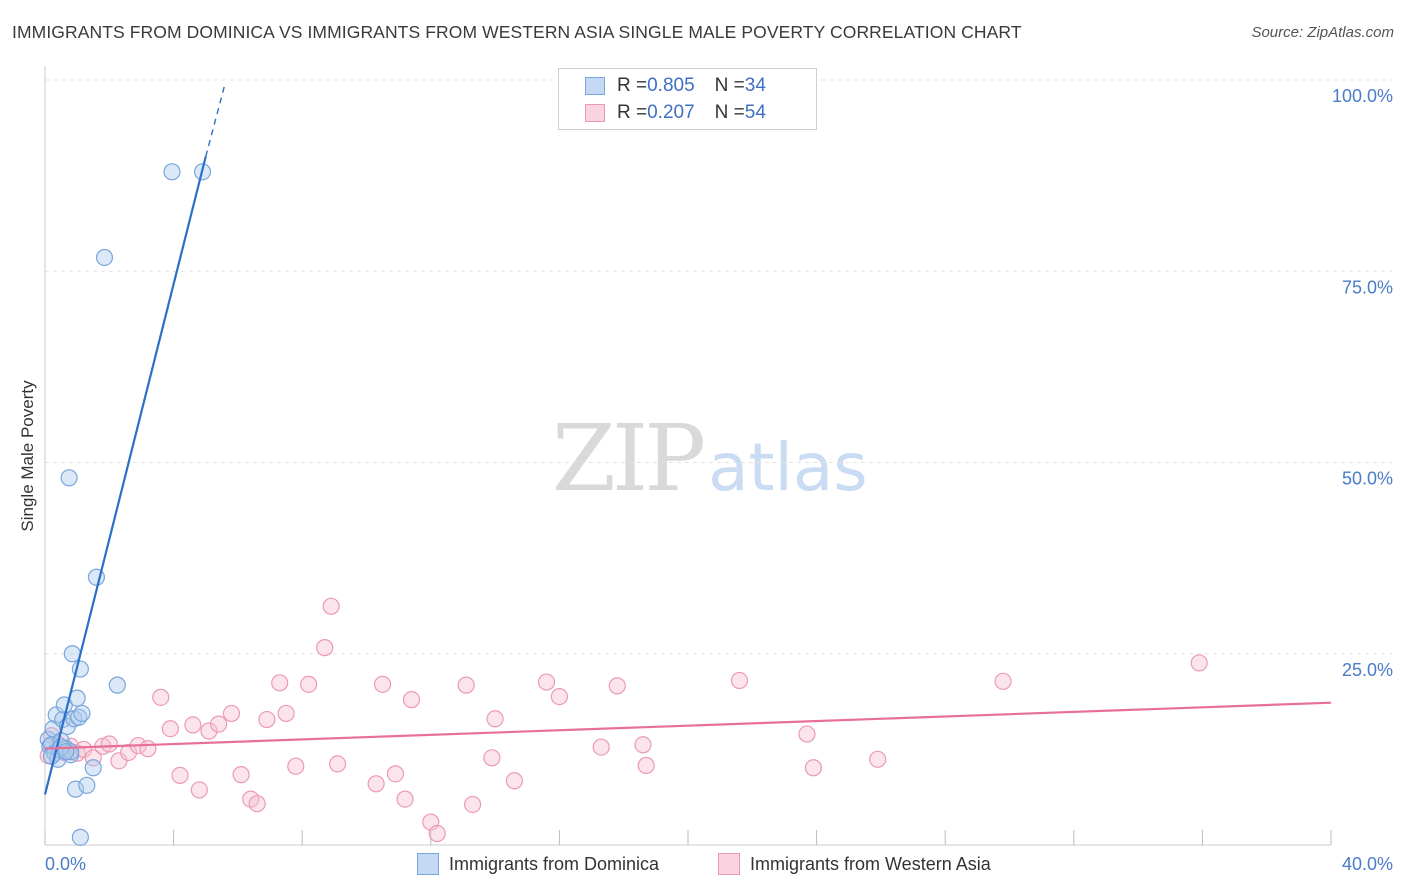  I want to click on dominica-trend-line, so click(125, 475).